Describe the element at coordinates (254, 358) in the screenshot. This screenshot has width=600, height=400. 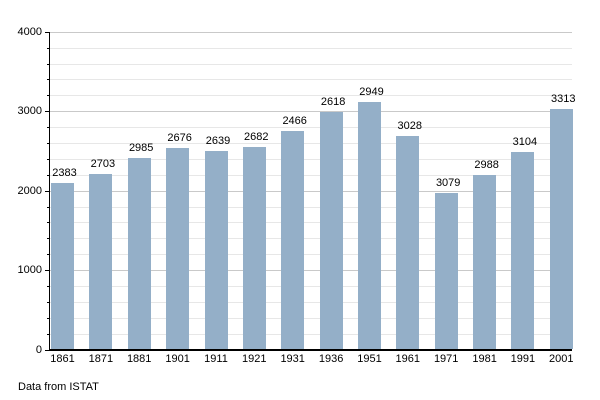
I see `x-tick-label: 1921` at that location.